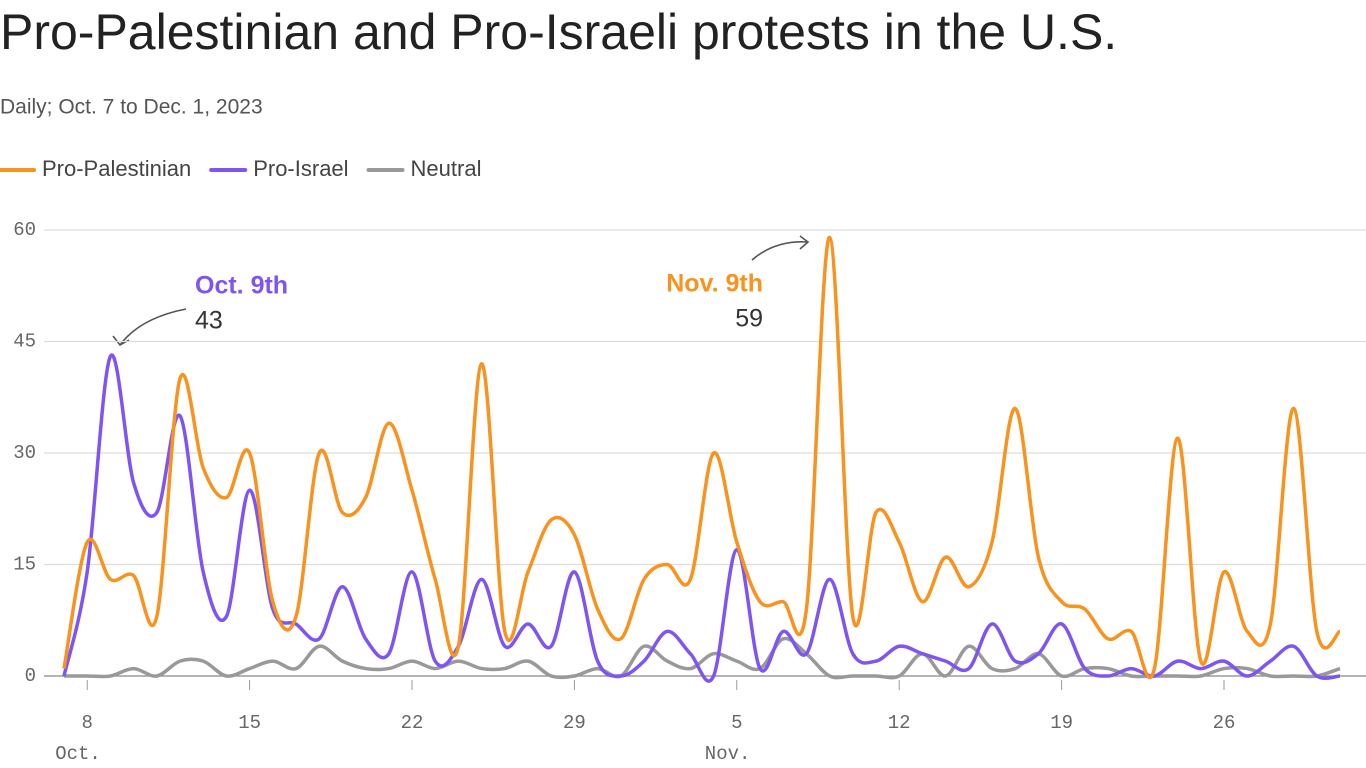 This screenshot has height=768, width=1366. Describe the element at coordinates (300, 168) in the screenshot. I see `legend-label: Pro-Israel` at that location.